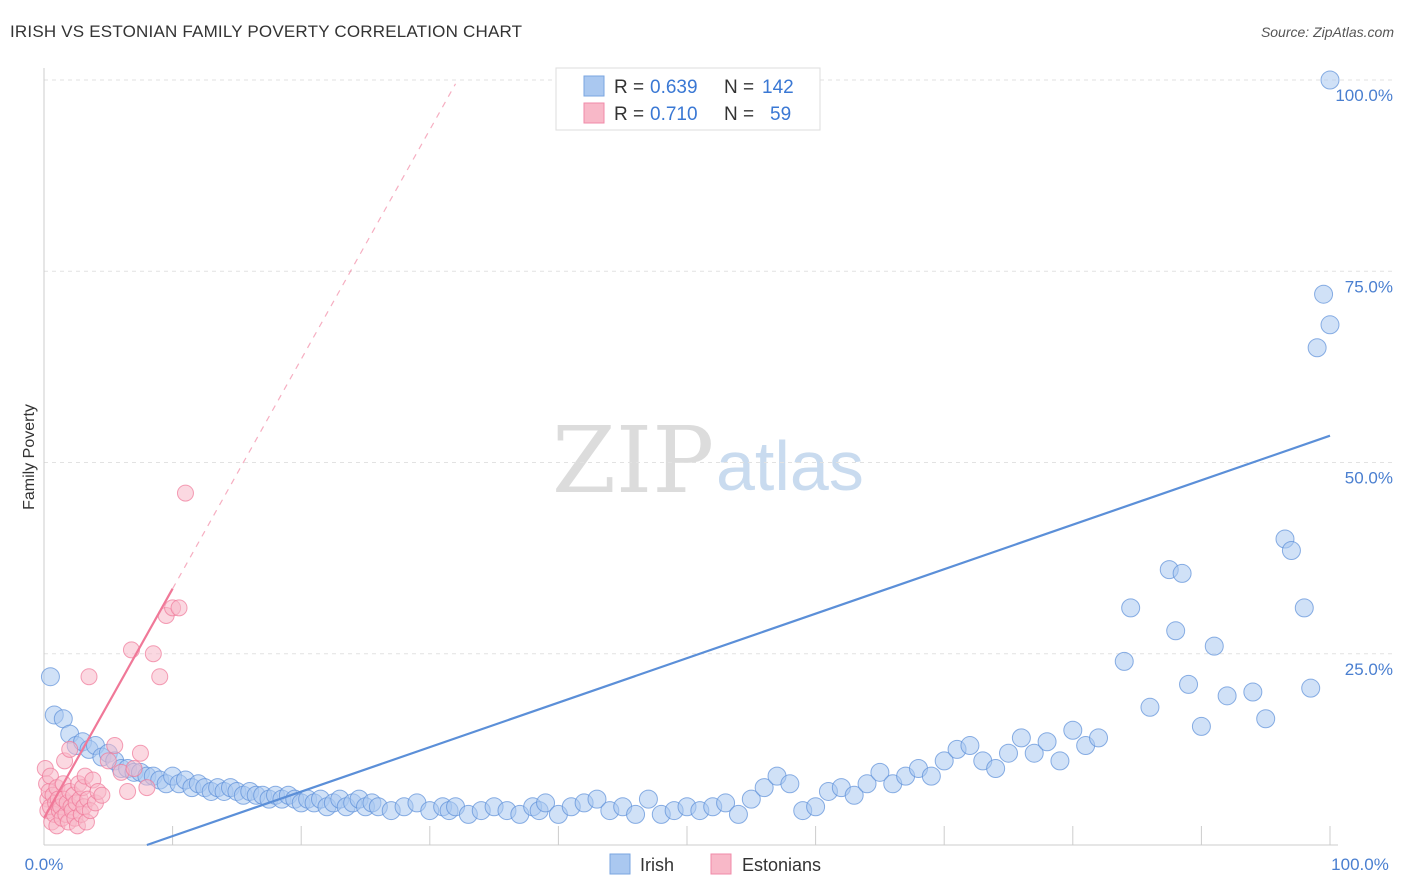 The image size is (1406, 892). What do you see at coordinates (620, 864) in the screenshot?
I see `bottom-legend-swatch-irish` at bounding box center [620, 864].